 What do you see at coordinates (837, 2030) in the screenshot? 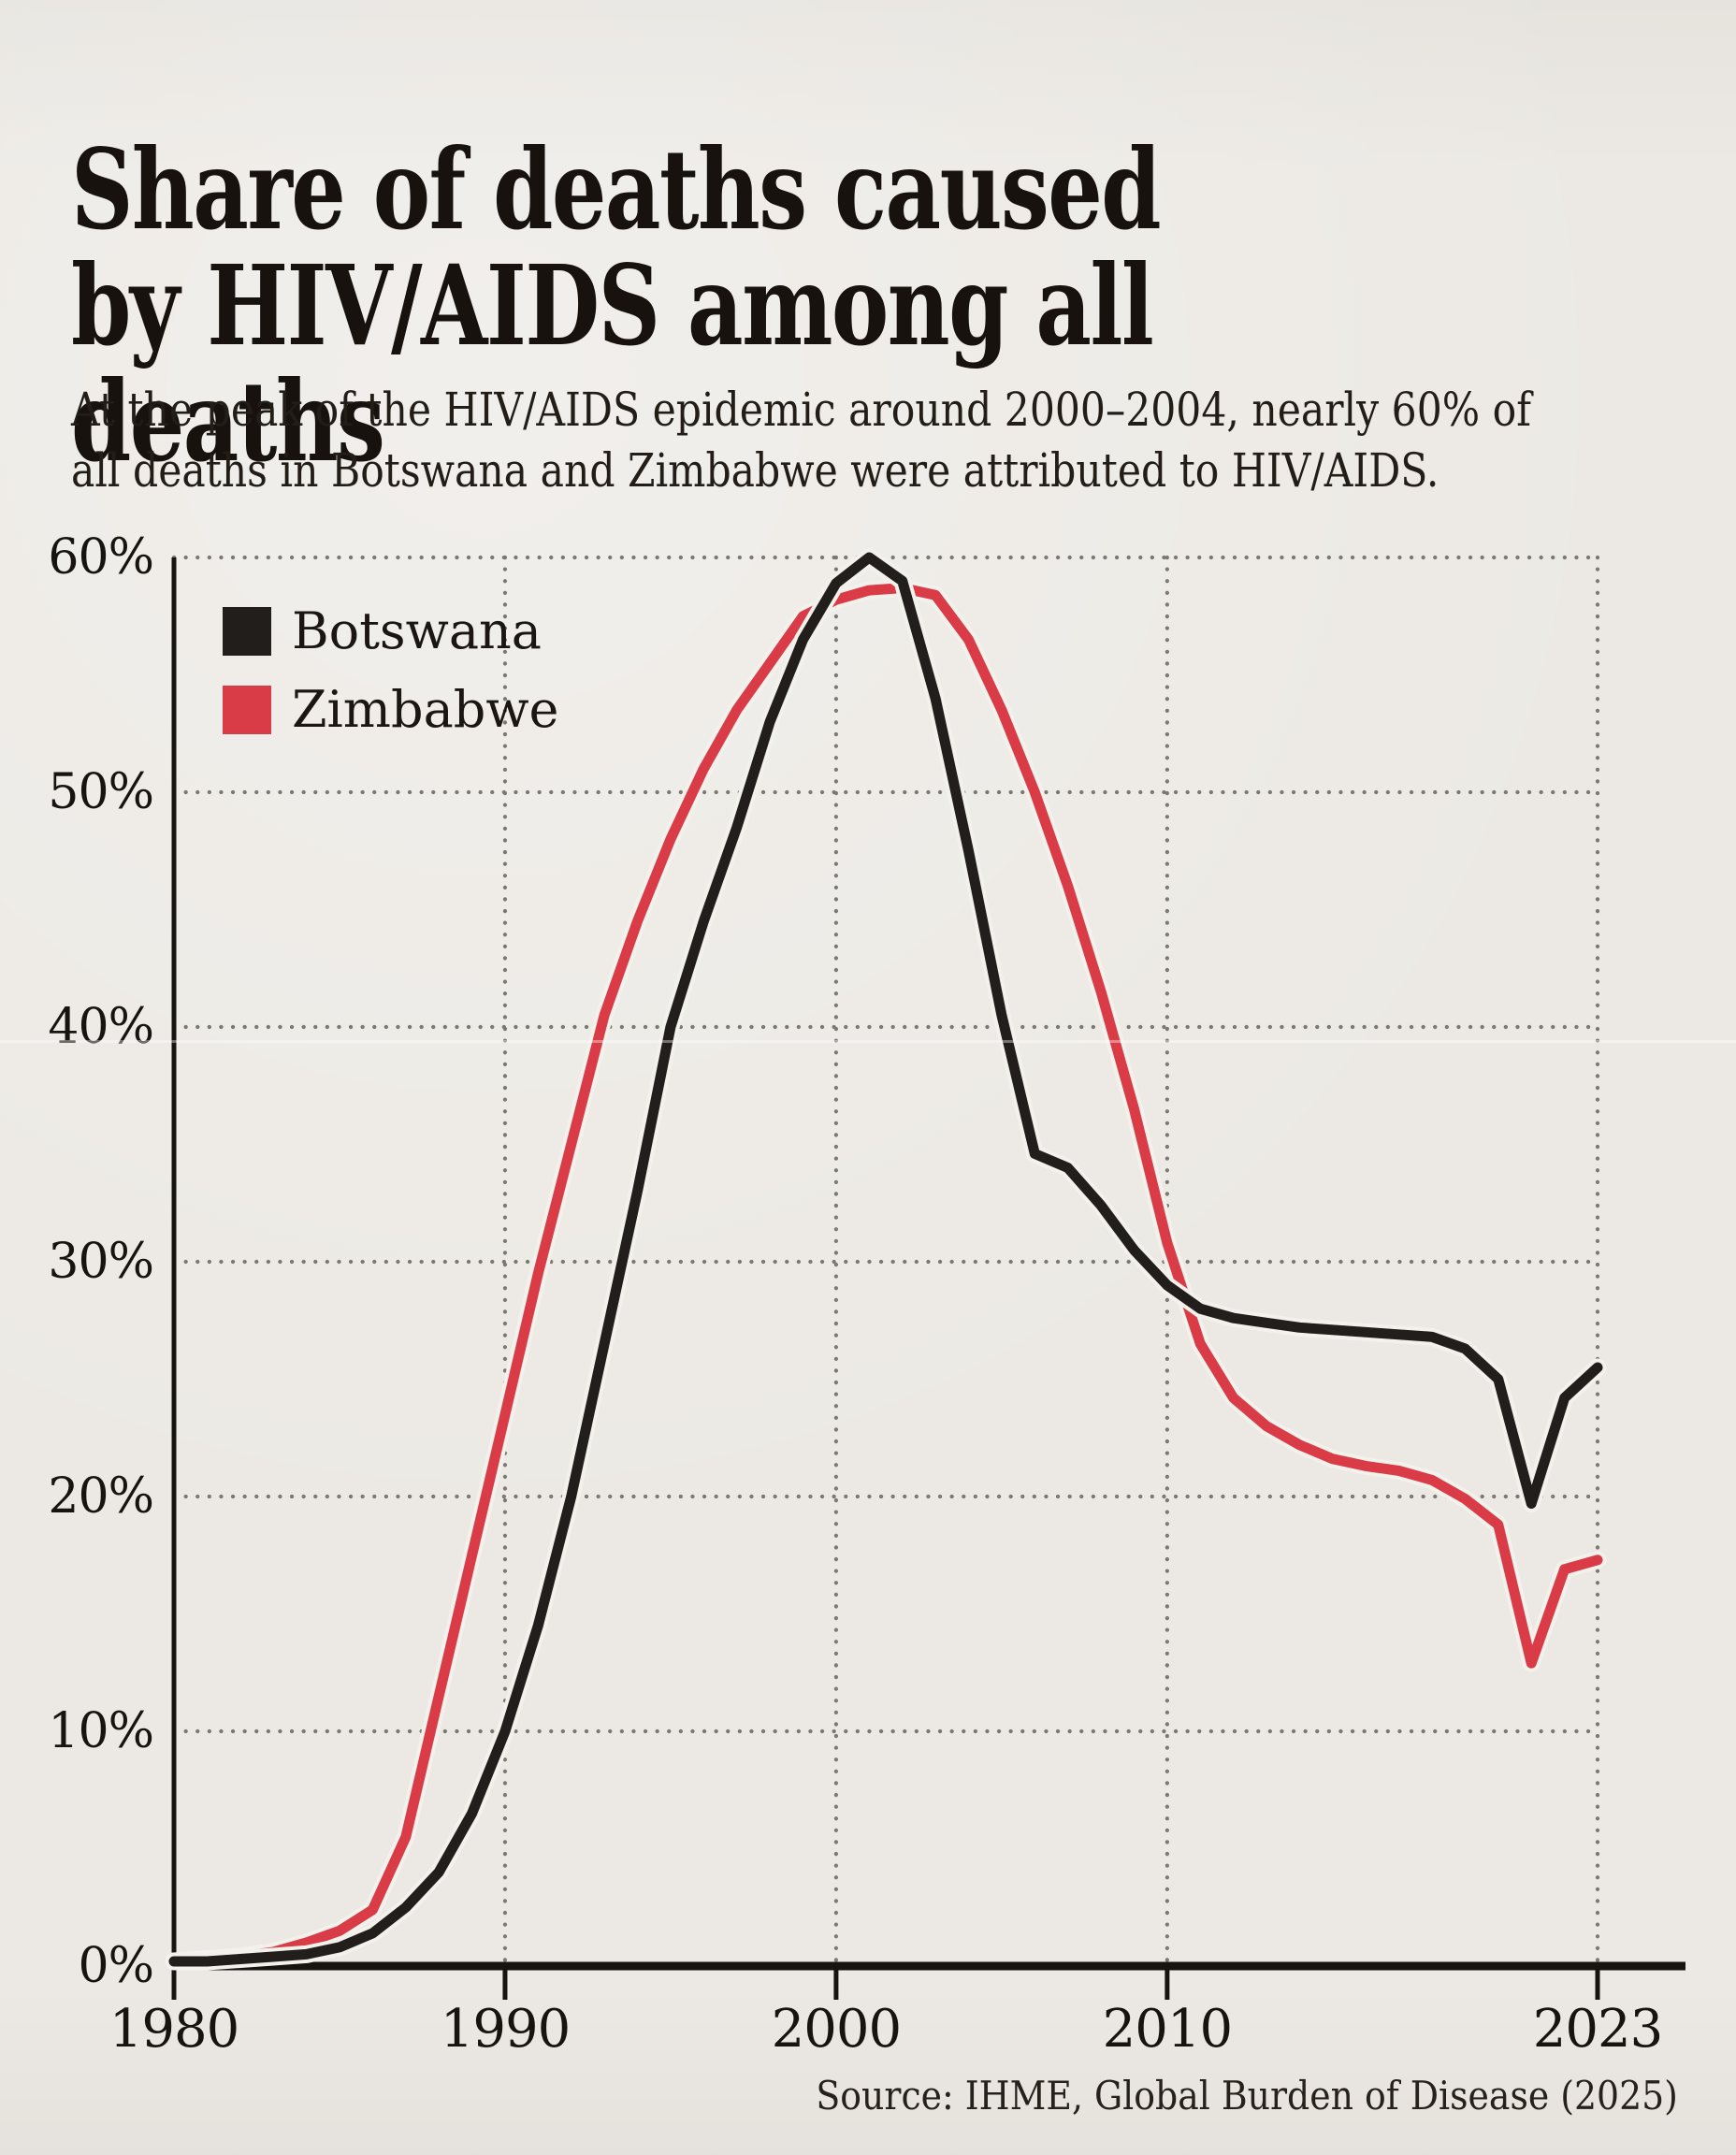
I see `x-tick-label-2000: 2000` at bounding box center [837, 2030].